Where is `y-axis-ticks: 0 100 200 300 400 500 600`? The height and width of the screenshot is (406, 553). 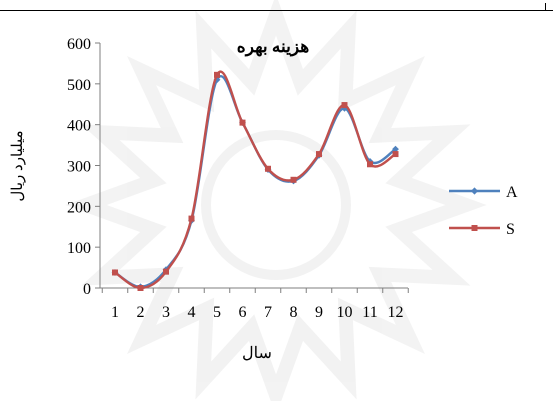
y-axis-ticks: 0 100 200 300 400 500 600 is located at coordinates (83, 167).